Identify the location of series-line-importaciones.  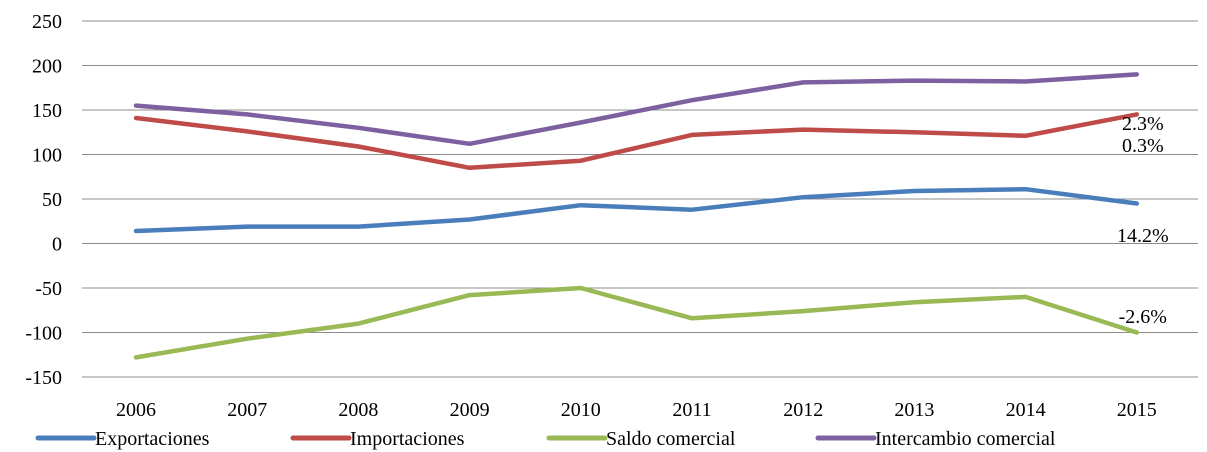
(636, 141).